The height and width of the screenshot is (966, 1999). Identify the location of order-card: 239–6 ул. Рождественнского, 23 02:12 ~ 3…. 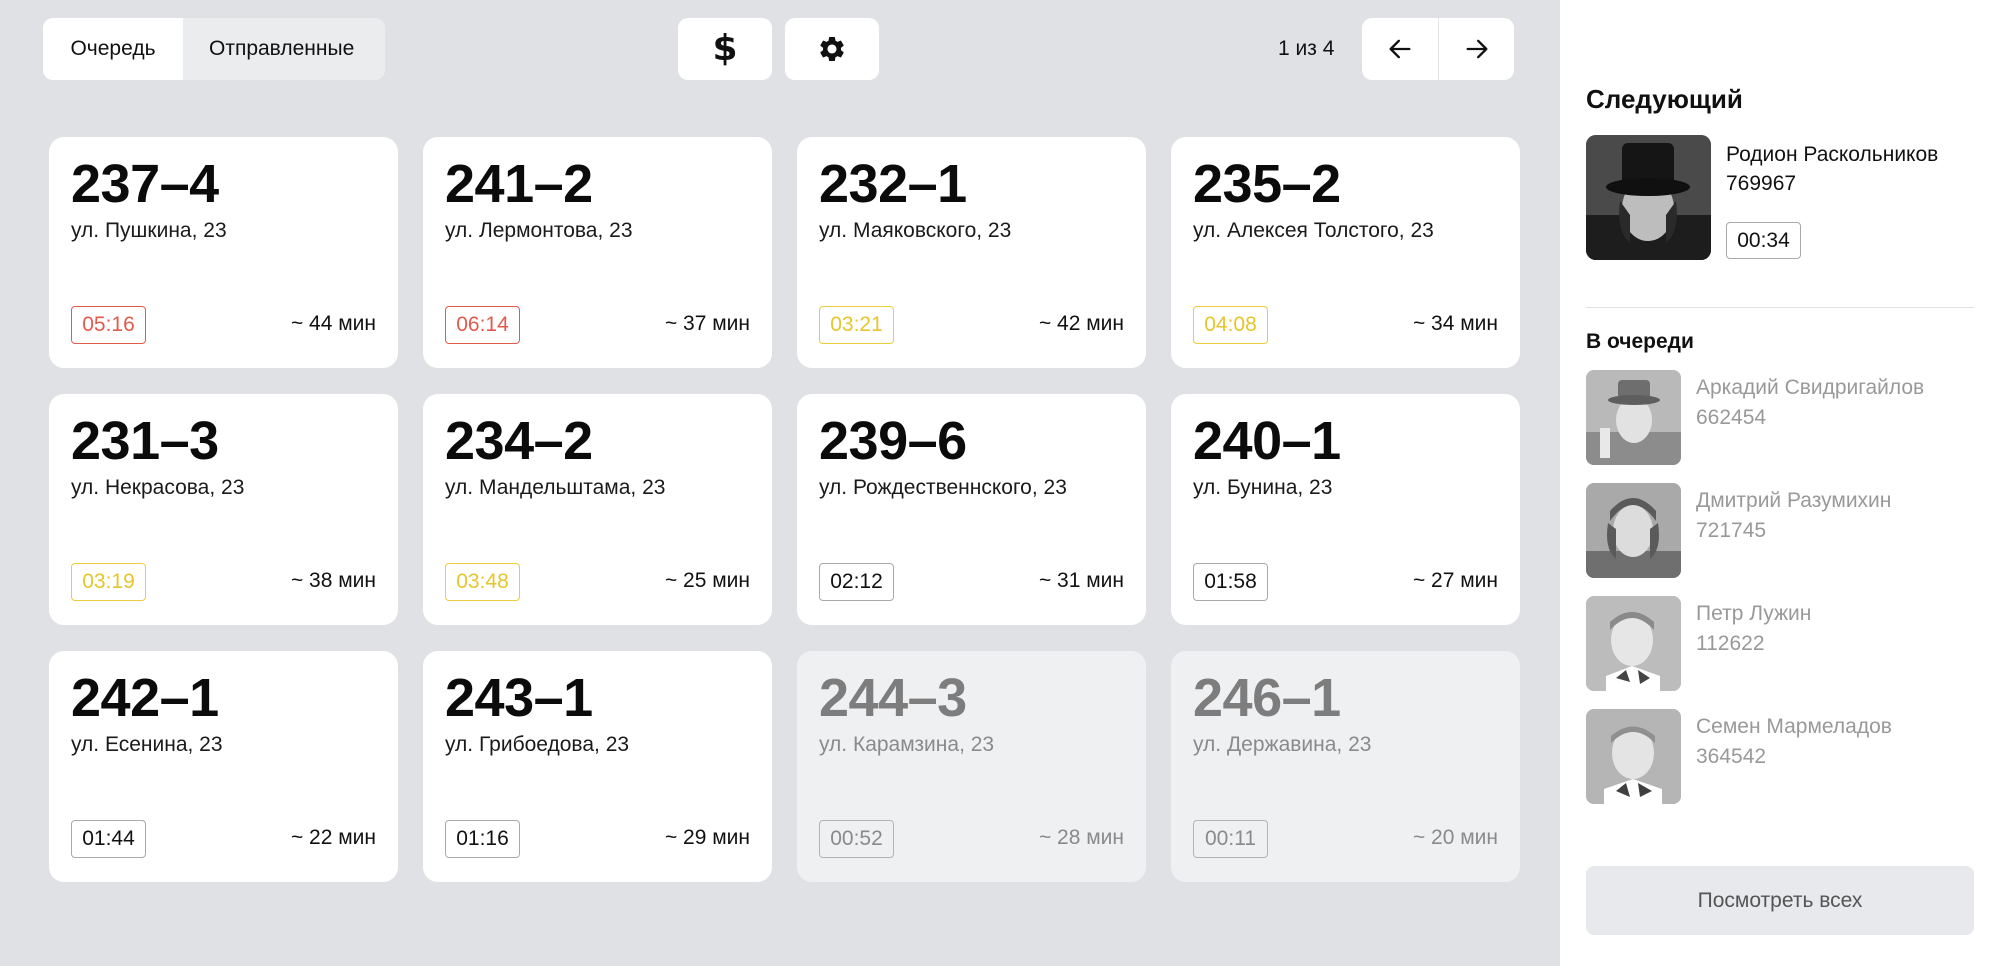
(971, 509).